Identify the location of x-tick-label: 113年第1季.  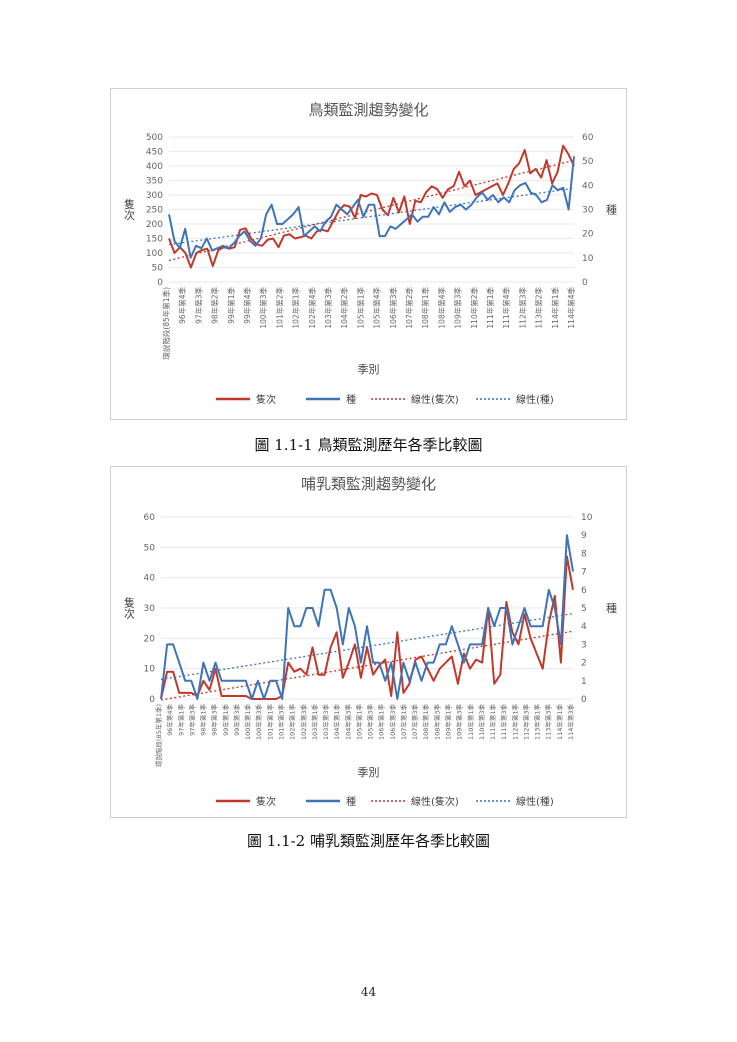
(537, 722).